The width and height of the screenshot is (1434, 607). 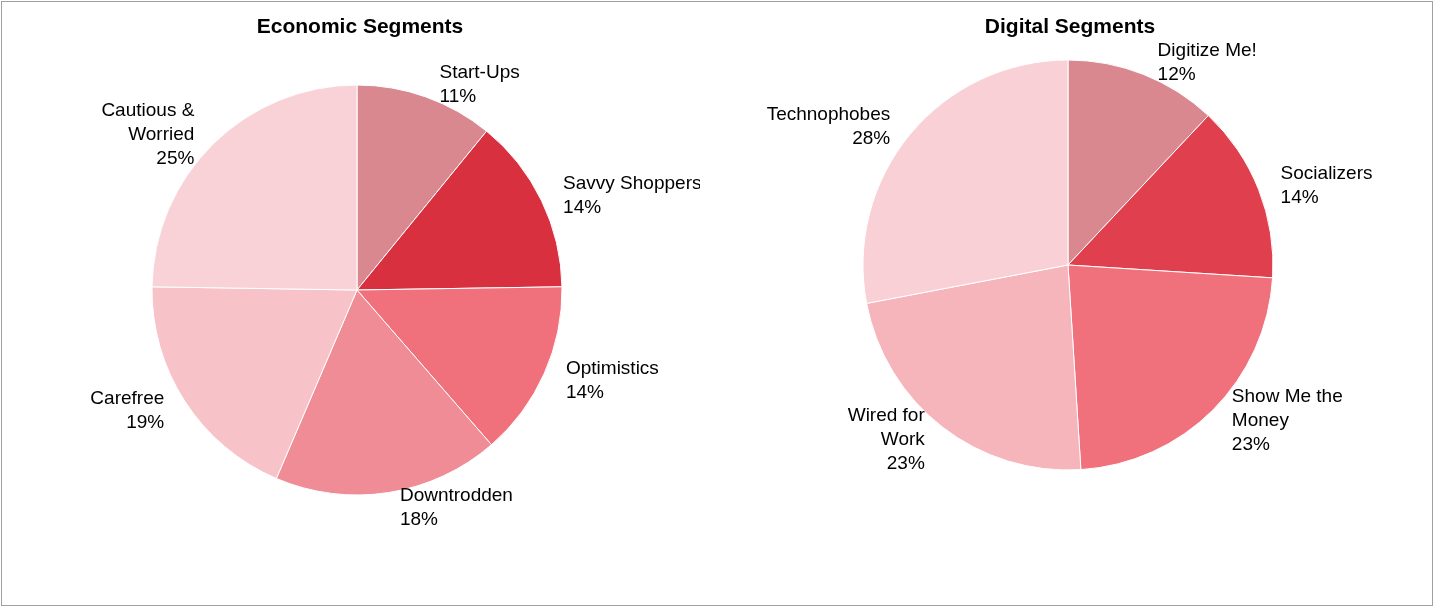 What do you see at coordinates (1070, 25) in the screenshot?
I see `chart-title: Digital Segments` at bounding box center [1070, 25].